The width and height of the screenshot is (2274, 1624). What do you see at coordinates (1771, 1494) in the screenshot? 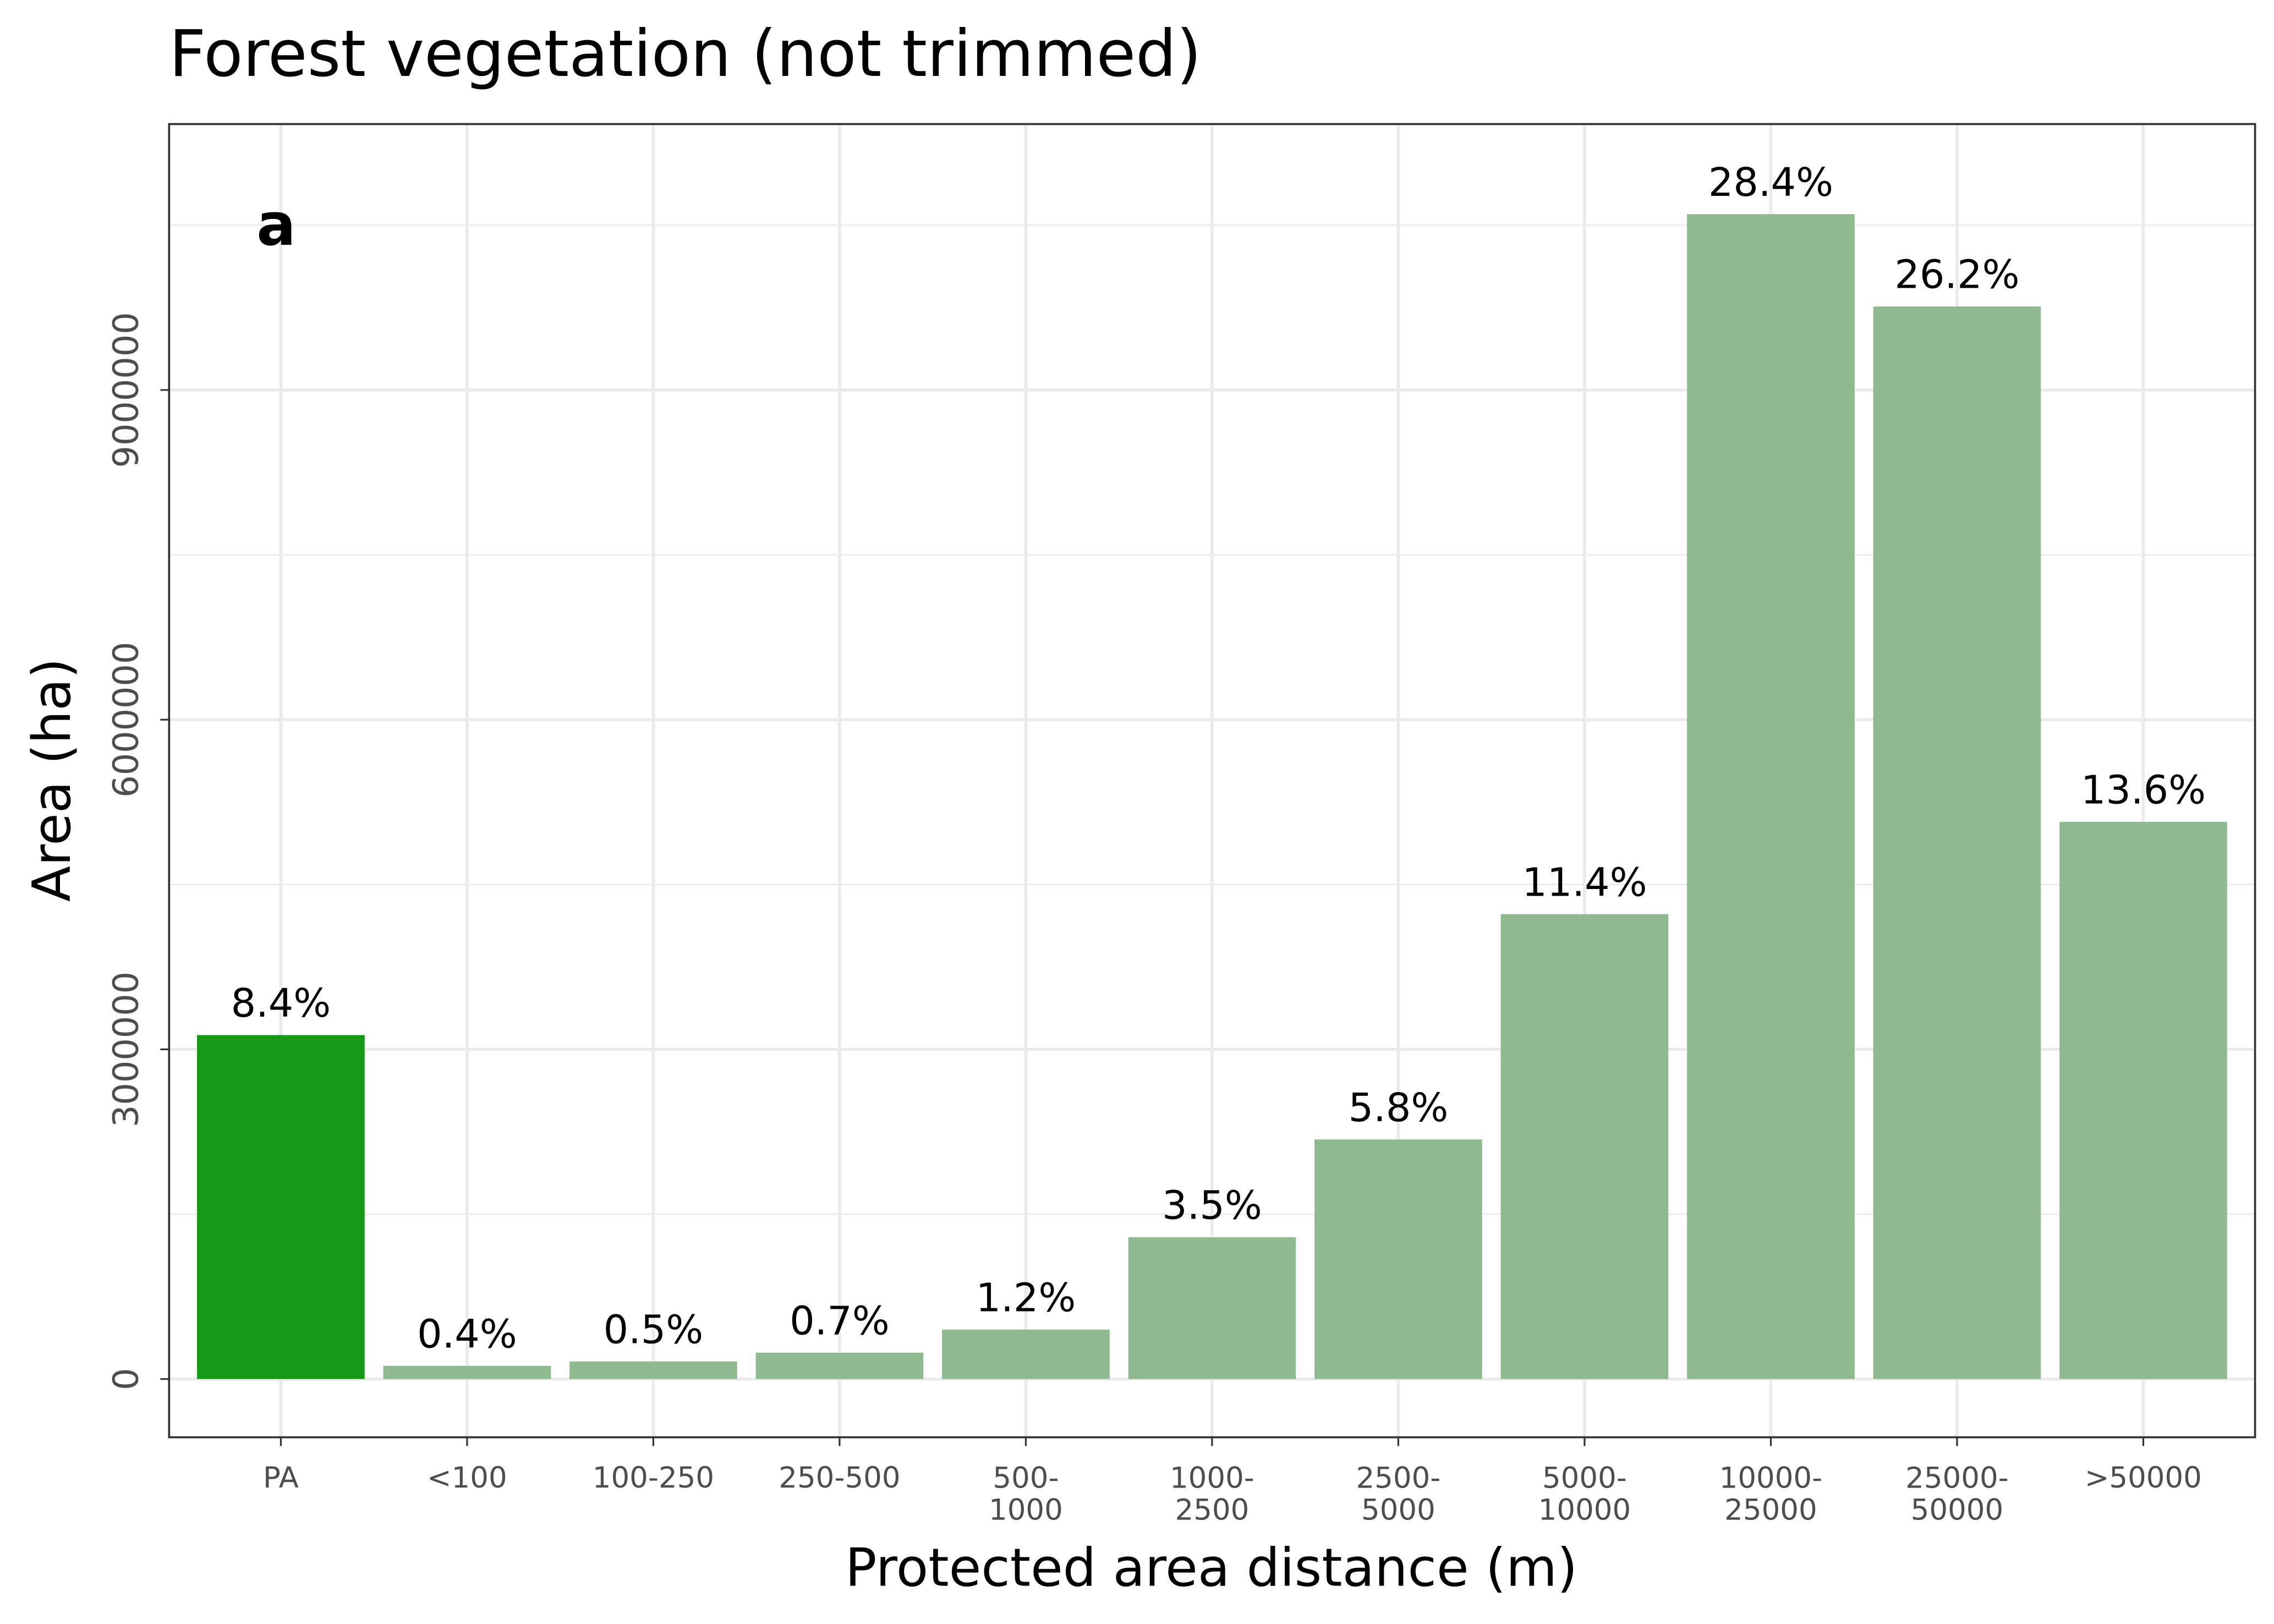
I see `x-tick-label: 10000-25000` at bounding box center [1771, 1494].